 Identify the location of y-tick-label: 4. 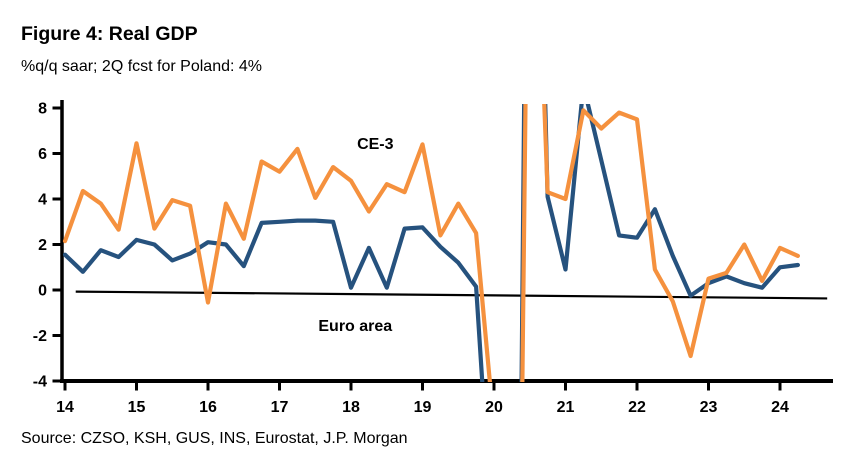
(42, 200).